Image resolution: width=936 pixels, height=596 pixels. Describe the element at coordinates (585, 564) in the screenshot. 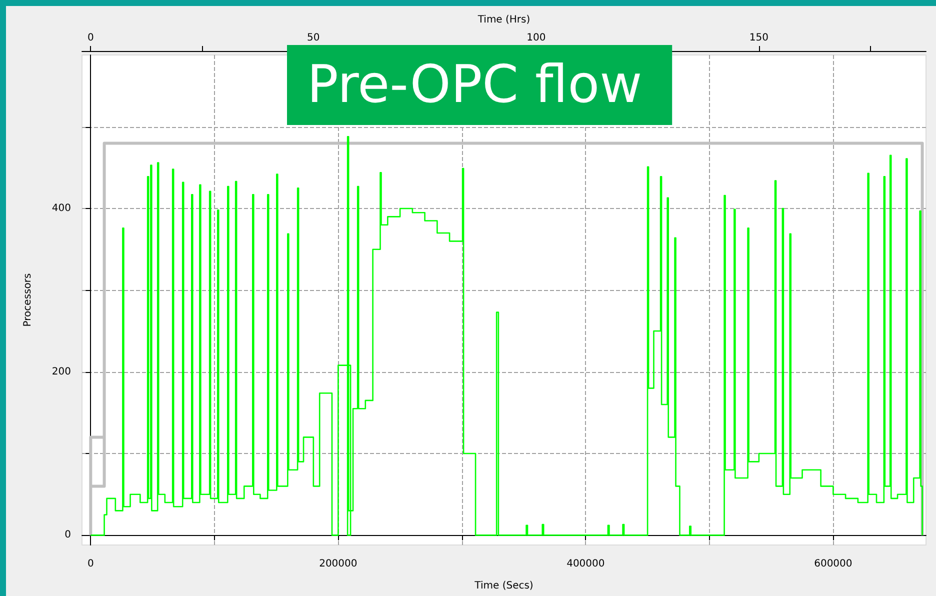

I see `x-tick-label: 400000` at that location.